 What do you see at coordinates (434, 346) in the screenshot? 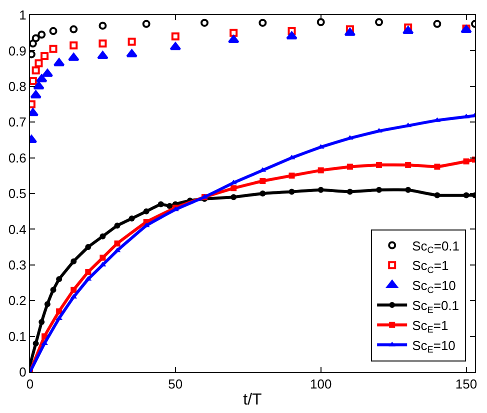
I see `legend-label: Sc$_{E}$=10` at bounding box center [434, 346].